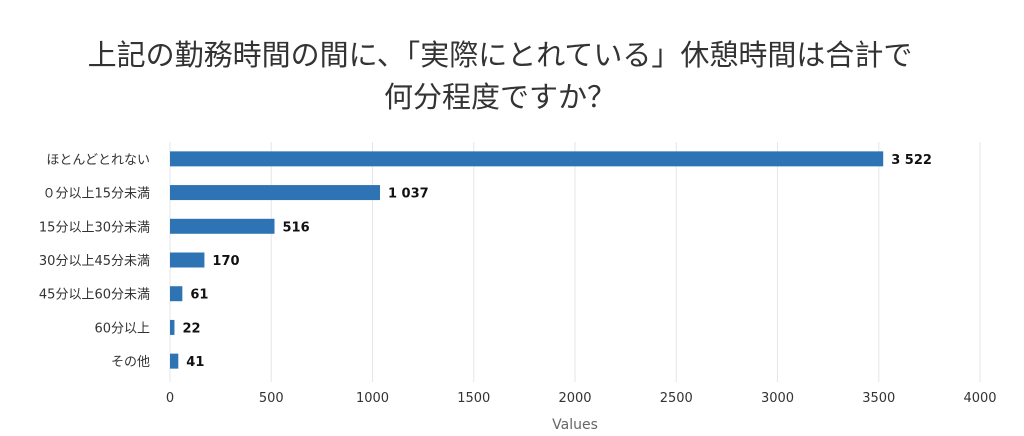 The width and height of the screenshot is (1024, 436). Describe the element at coordinates (911, 160) in the screenshot. I see `value-label-0: 3 522` at that location.